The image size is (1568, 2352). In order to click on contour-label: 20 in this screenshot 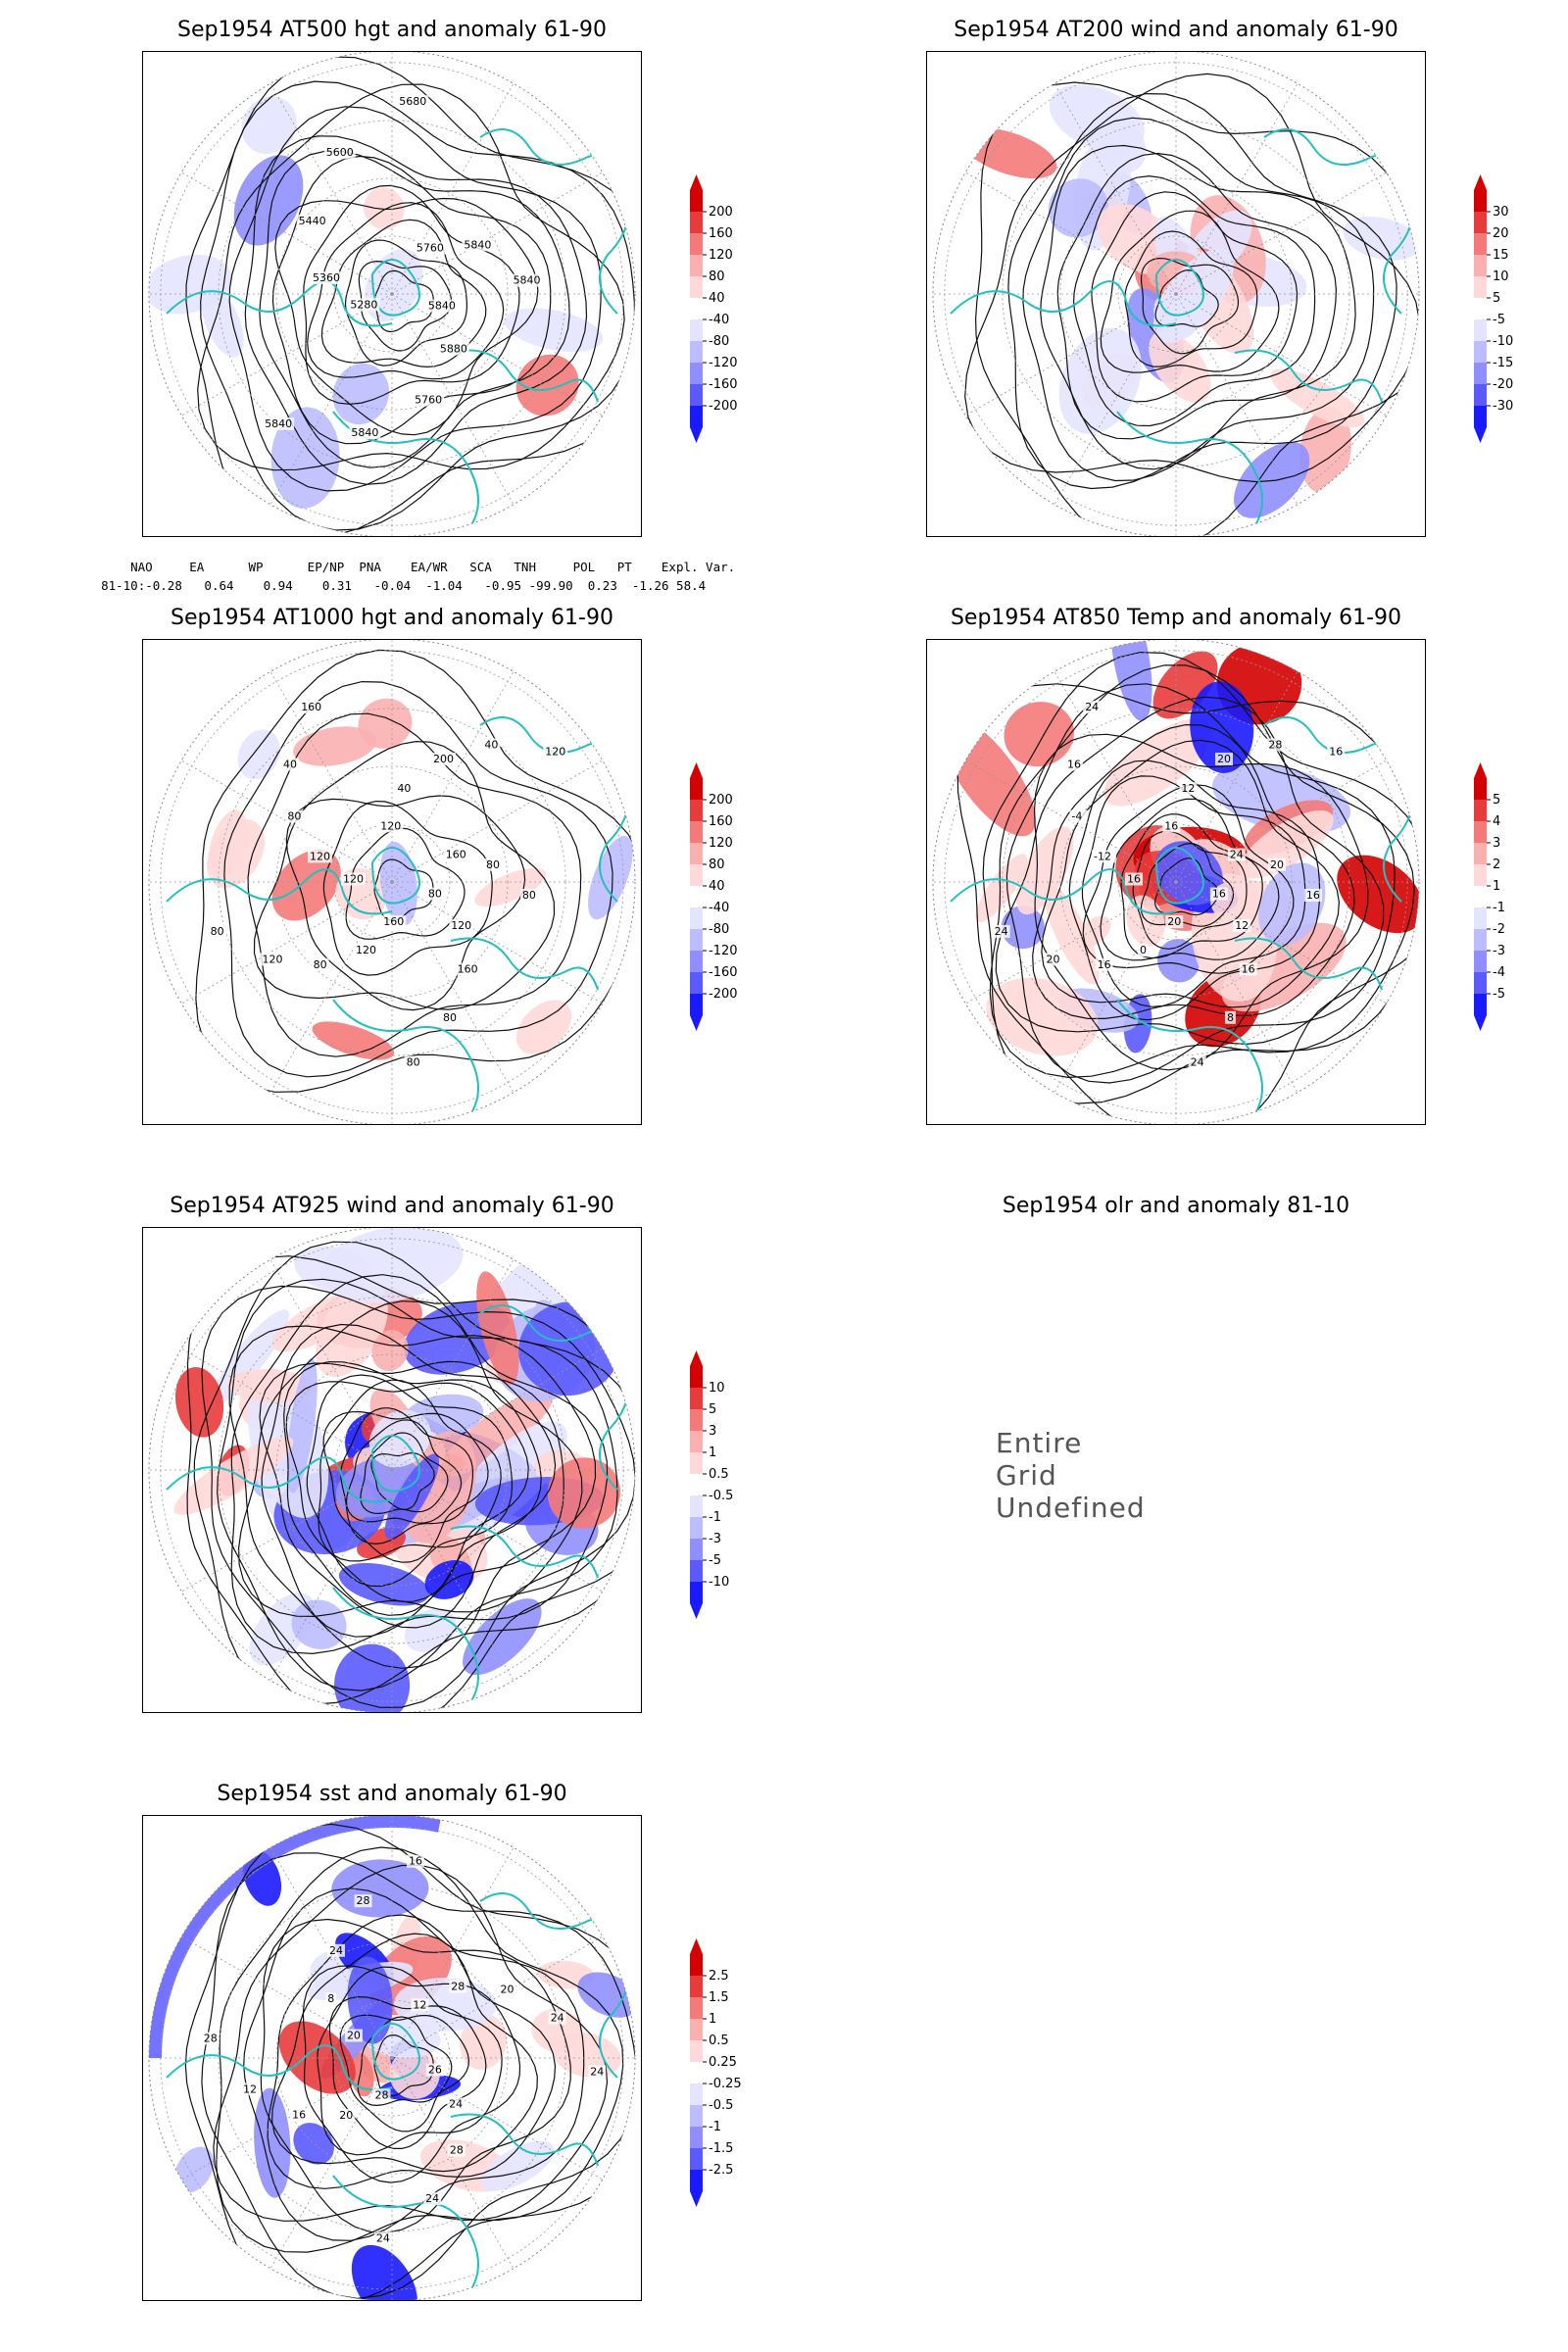, I will do `click(354, 2036)`.